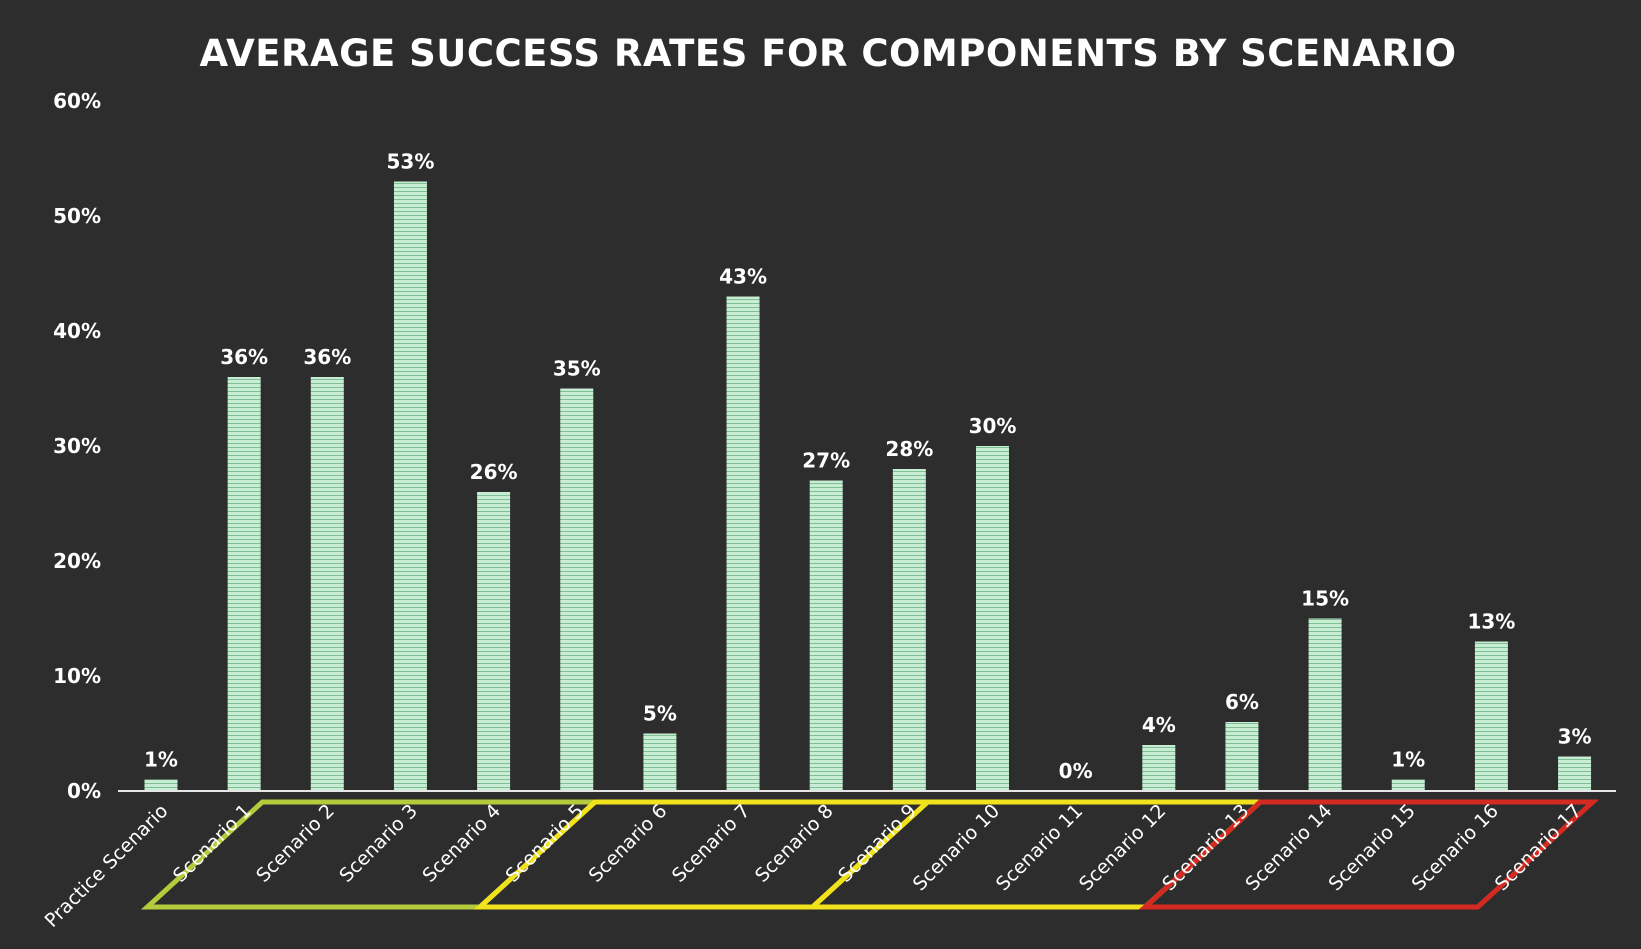 The image size is (1641, 949). What do you see at coordinates (461, 843) in the screenshot?
I see `x-tick-label: Scenario 4` at bounding box center [461, 843].